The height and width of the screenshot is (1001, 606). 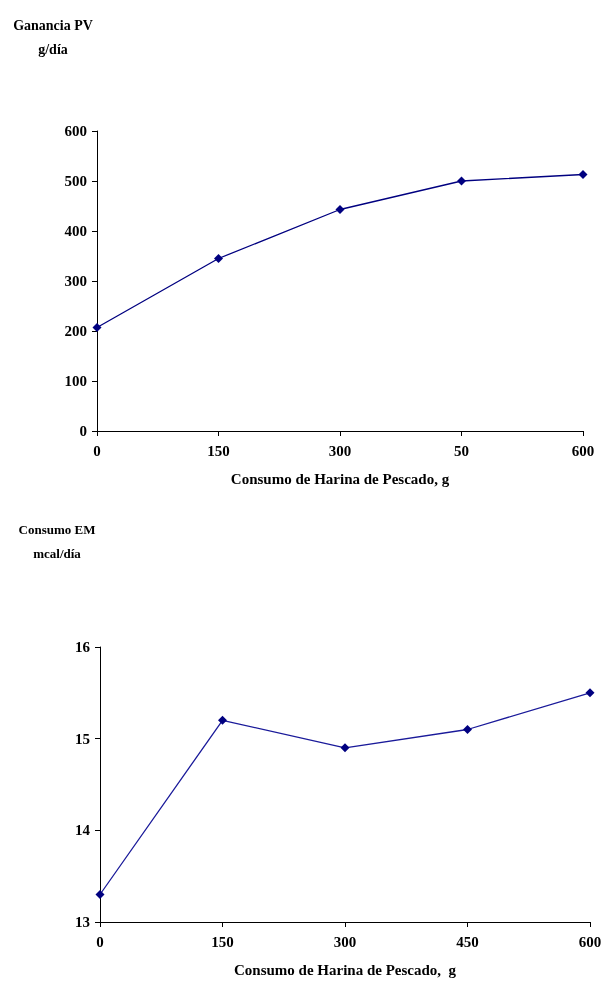 I want to click on x-tick-label: 0, so click(x=100, y=941).